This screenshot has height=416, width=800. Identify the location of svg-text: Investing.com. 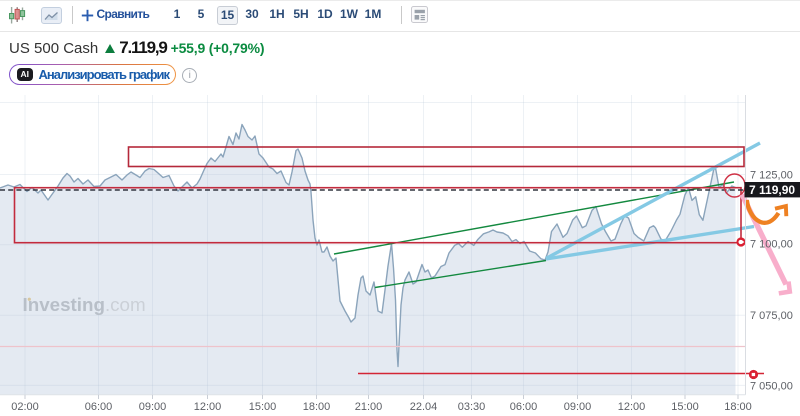
(84, 304).